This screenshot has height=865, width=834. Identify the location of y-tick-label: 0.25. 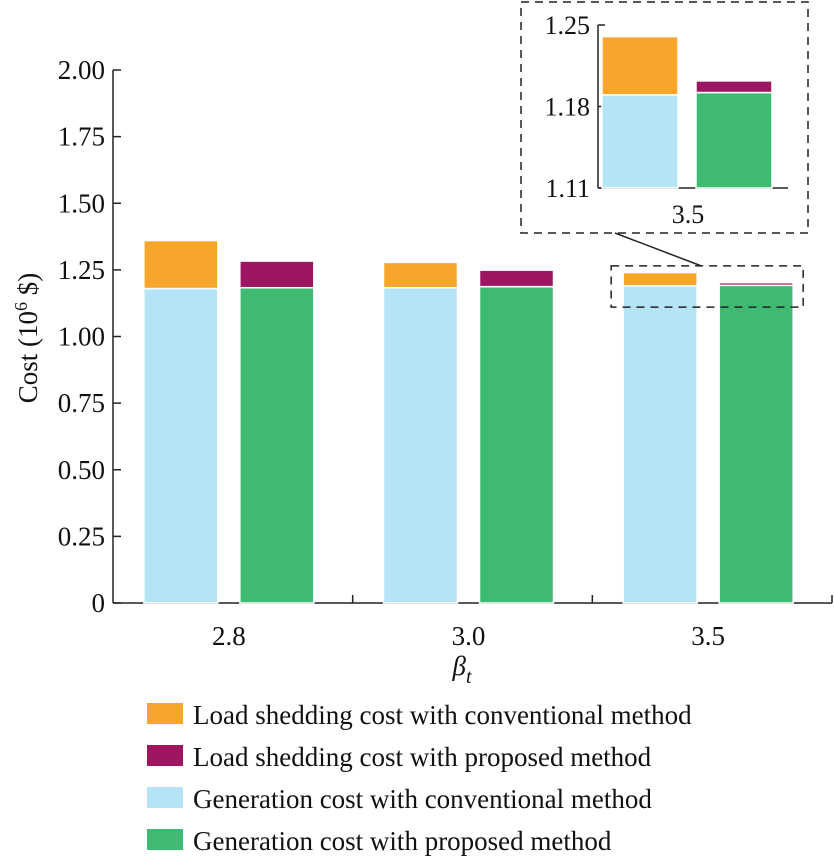
(81, 536).